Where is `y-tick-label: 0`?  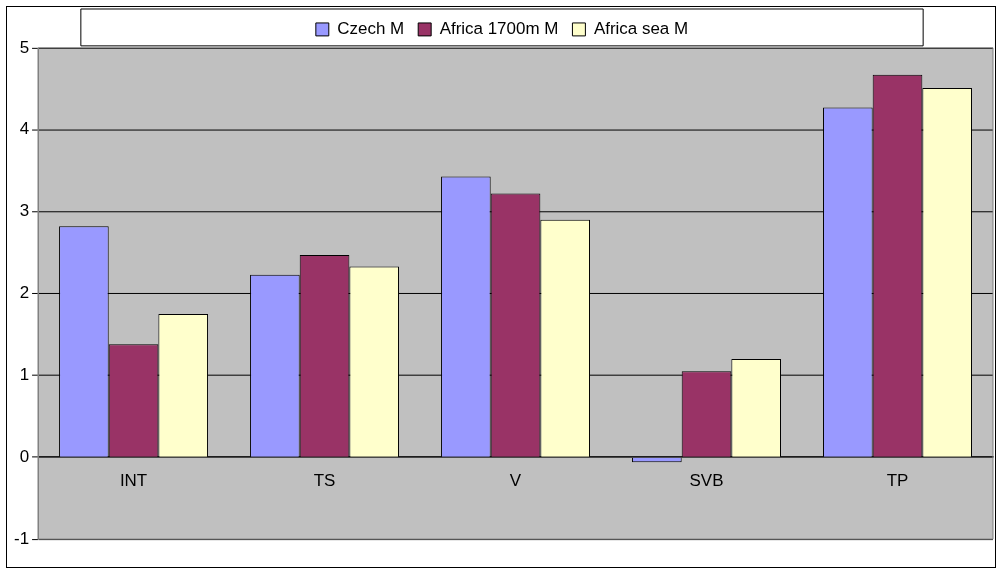
y-tick-label: 0 is located at coordinates (24, 456).